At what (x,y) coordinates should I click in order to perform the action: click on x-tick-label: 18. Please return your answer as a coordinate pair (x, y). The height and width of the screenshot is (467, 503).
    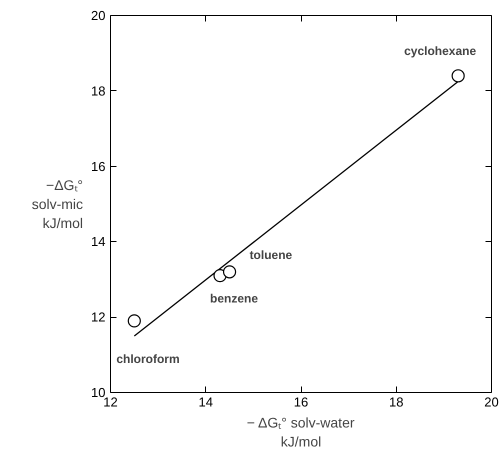
    Looking at the image, I should click on (396, 402).